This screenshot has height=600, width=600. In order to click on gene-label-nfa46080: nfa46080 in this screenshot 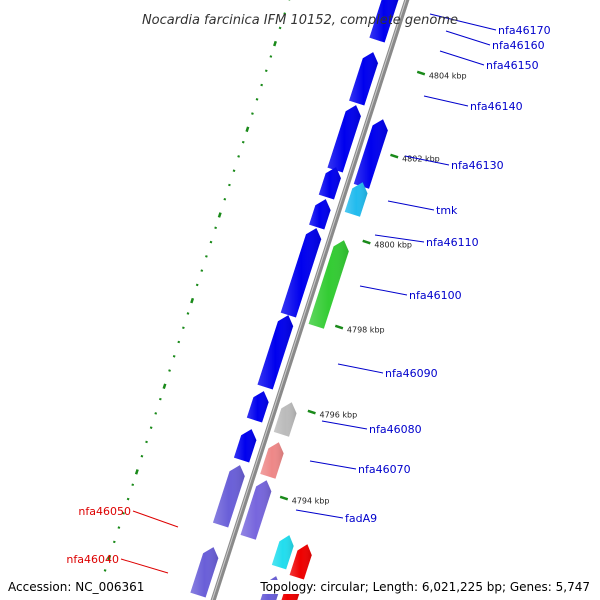, I will do `click(395, 429)`.